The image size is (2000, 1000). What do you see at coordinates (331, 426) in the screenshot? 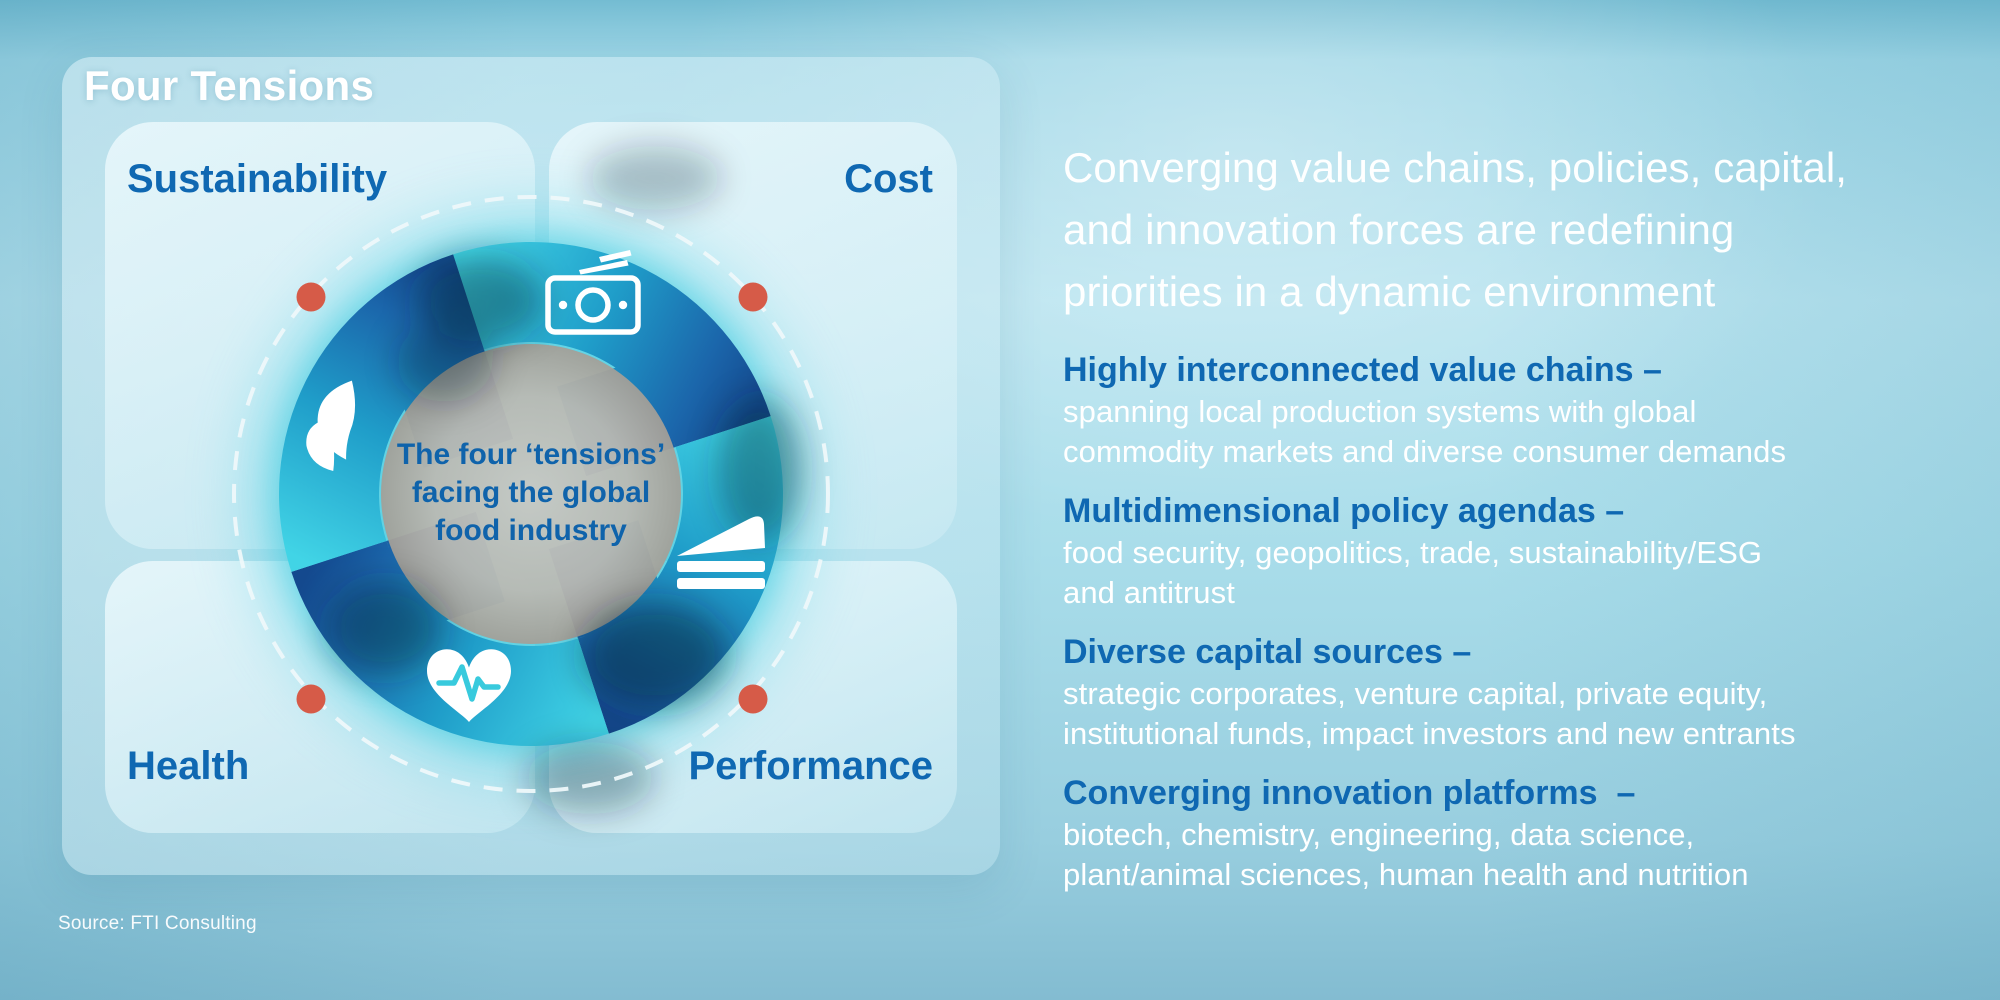
I see `leaf-icon` at bounding box center [331, 426].